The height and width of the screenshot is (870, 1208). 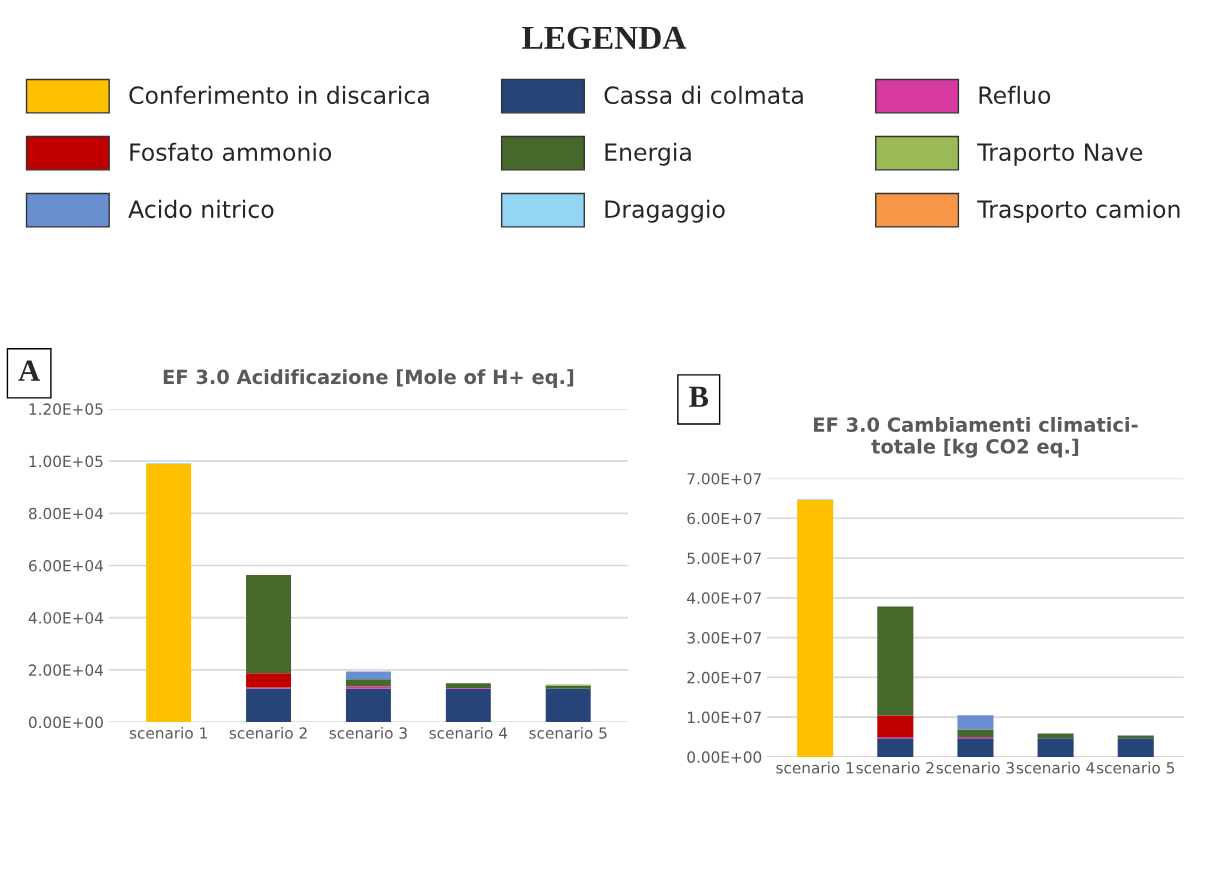 I want to click on y-tick-label: 2.00E+07, so click(x=724, y=677).